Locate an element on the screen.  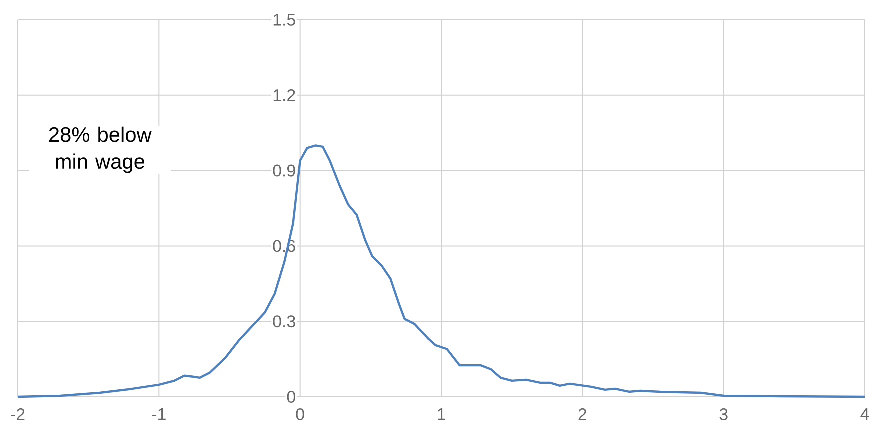
x-tick-label: 0 is located at coordinates (300, 414).